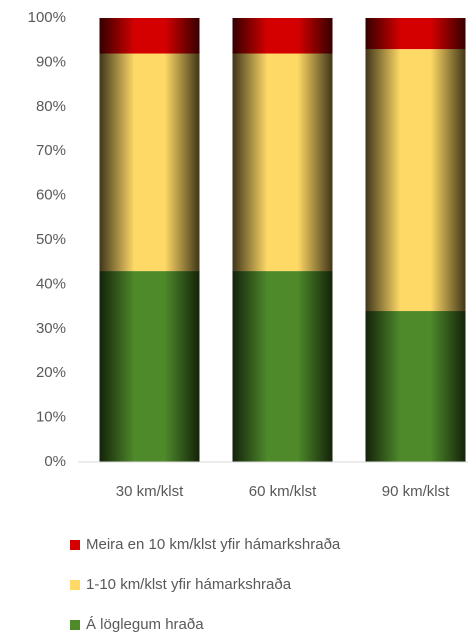  What do you see at coordinates (51, 239) in the screenshot?
I see `y-tick-label: 50%` at bounding box center [51, 239].